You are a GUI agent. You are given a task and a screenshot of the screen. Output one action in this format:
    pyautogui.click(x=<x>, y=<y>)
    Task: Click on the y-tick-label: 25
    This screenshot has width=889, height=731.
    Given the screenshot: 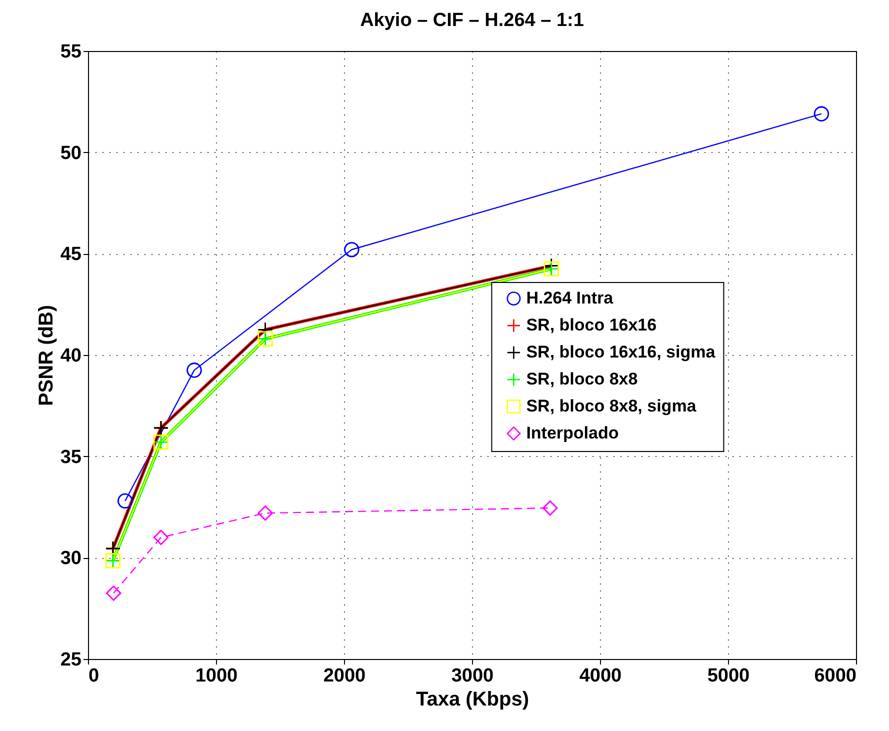 What is the action you would take?
    pyautogui.click(x=71, y=660)
    